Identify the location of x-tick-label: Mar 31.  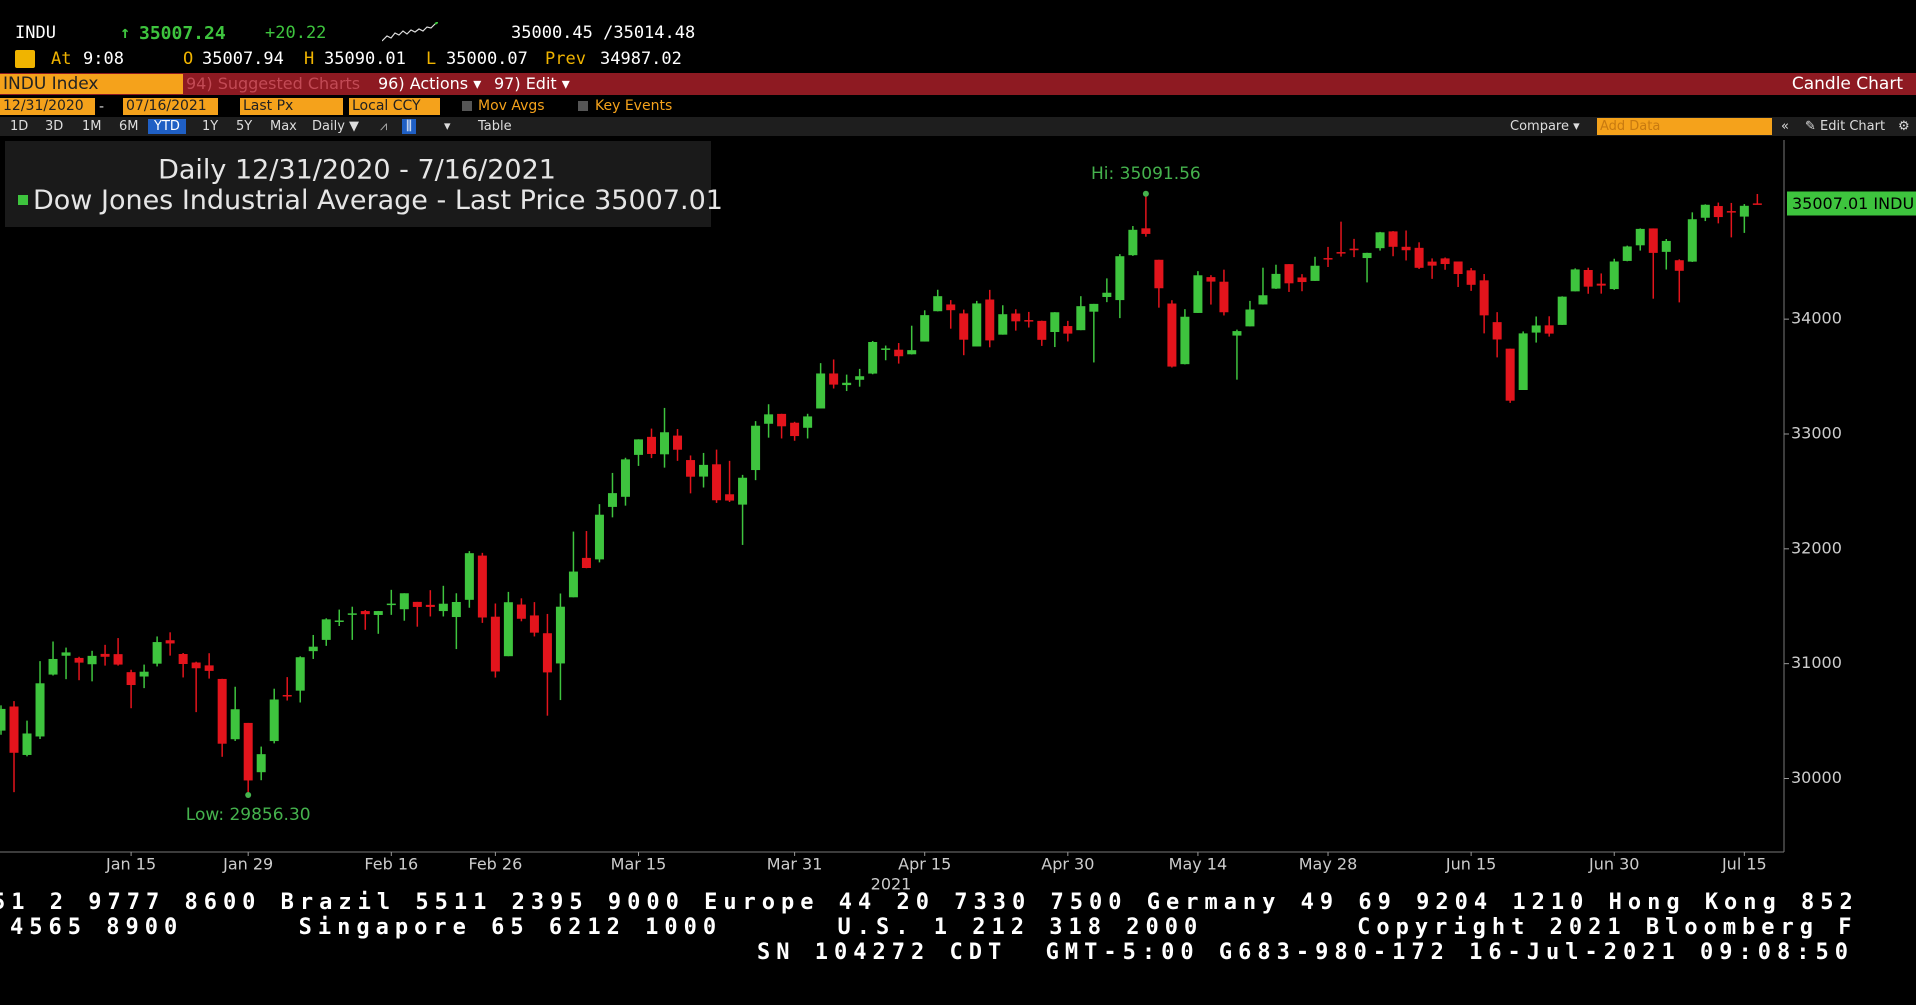
(795, 864).